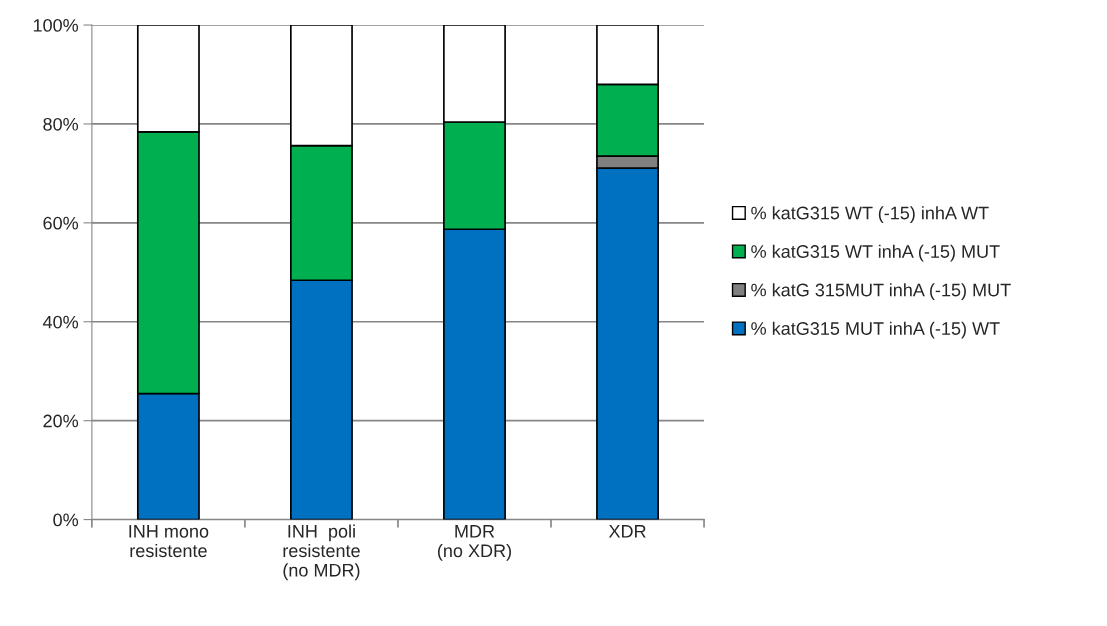  I want to click on legend-label: % katG 315MUT inhA (-15) MUT, so click(881, 291).